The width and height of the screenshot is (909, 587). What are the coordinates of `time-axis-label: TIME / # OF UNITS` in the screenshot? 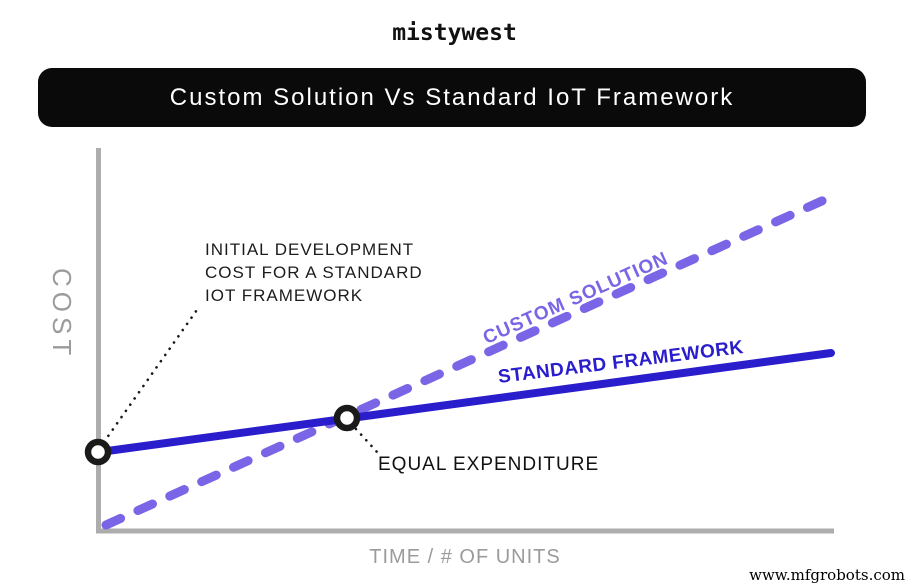 It's located at (465, 557).